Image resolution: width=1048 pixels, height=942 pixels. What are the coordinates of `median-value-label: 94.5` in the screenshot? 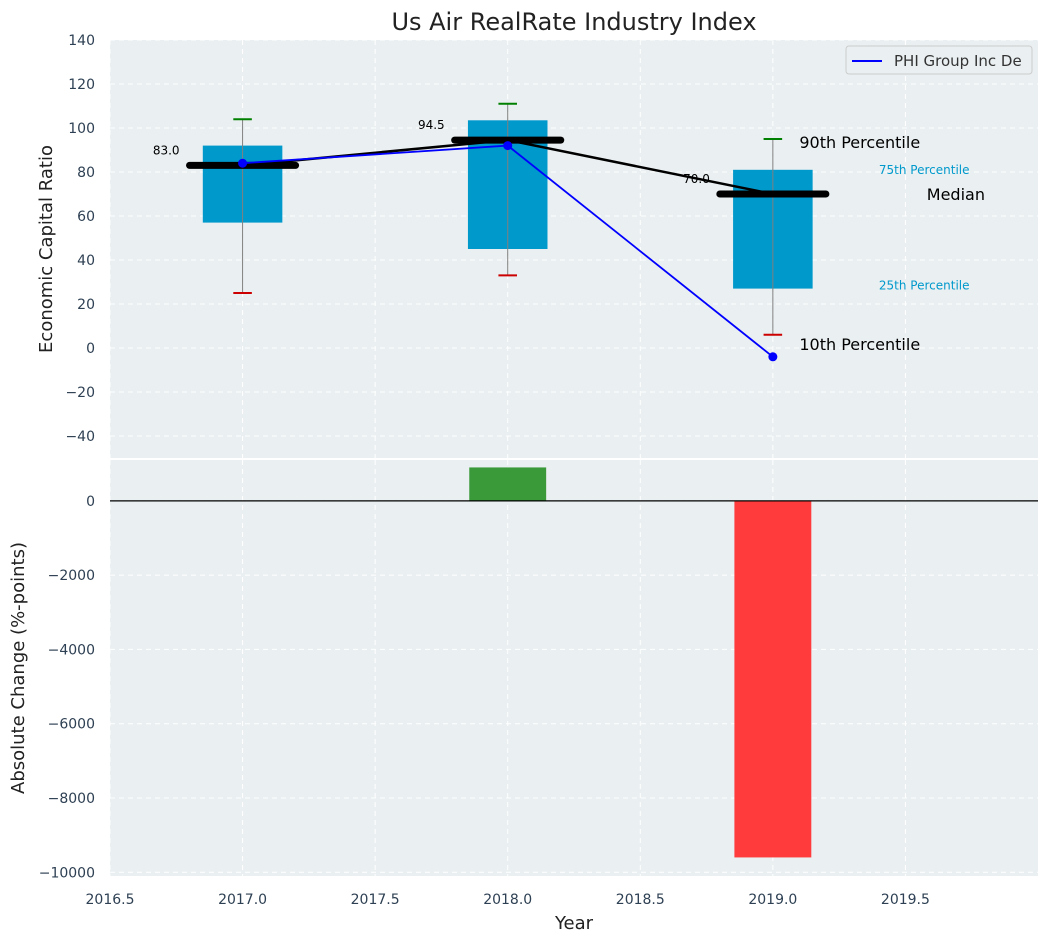 It's located at (431, 125).